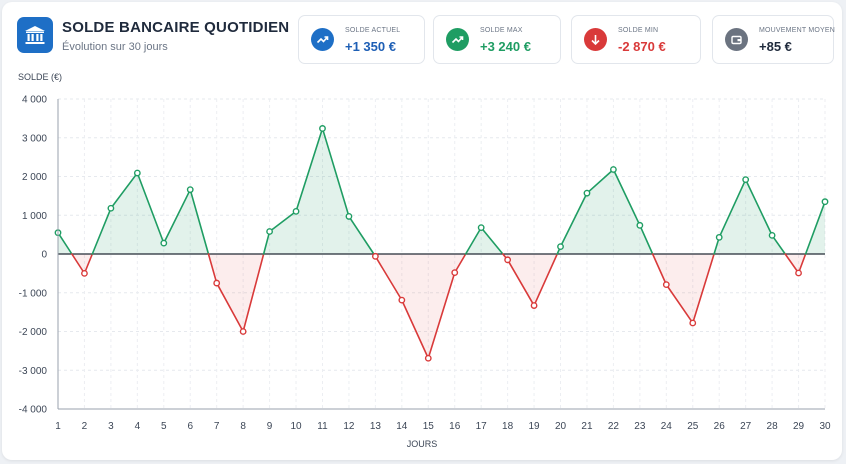  I want to click on x-tick-label: 27, so click(746, 426).